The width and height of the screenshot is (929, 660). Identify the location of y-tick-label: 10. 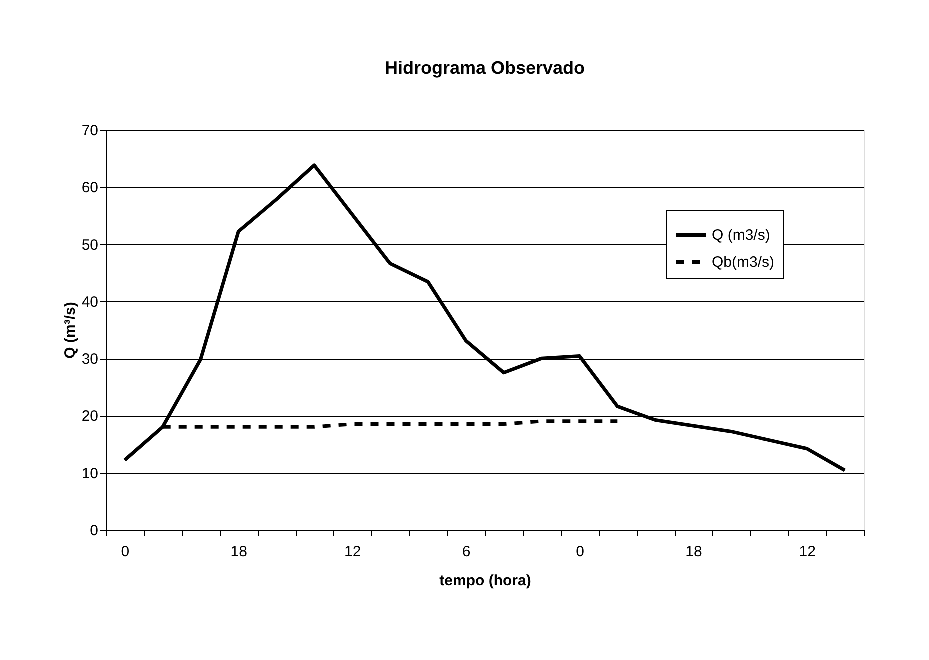
(90, 473).